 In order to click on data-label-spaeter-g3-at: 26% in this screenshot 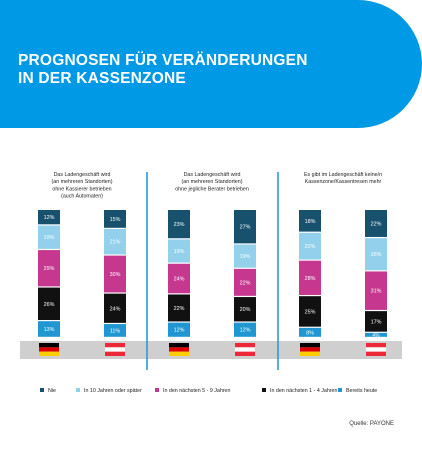, I will do `click(376, 255)`.